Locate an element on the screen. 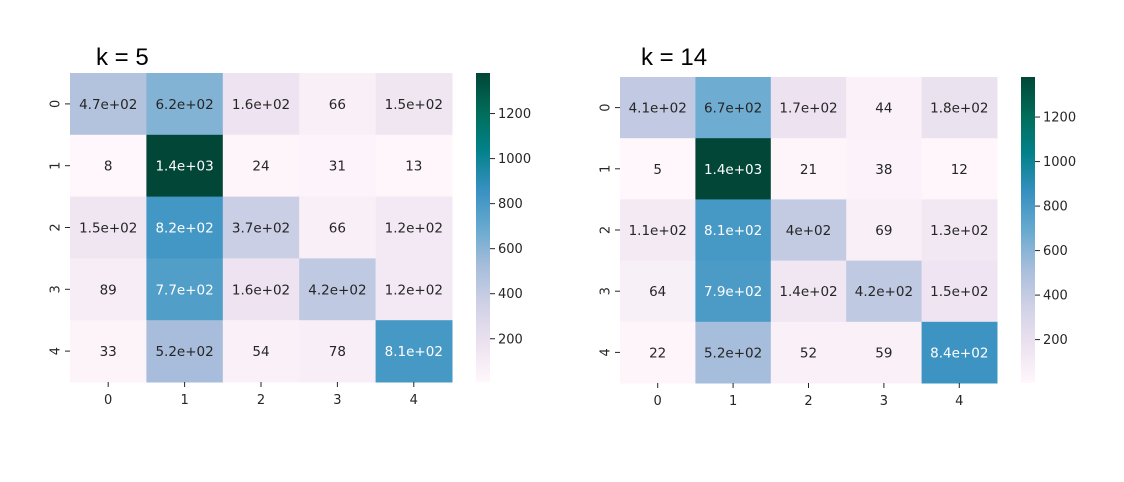  cell-annotation: 8 is located at coordinates (108, 167).